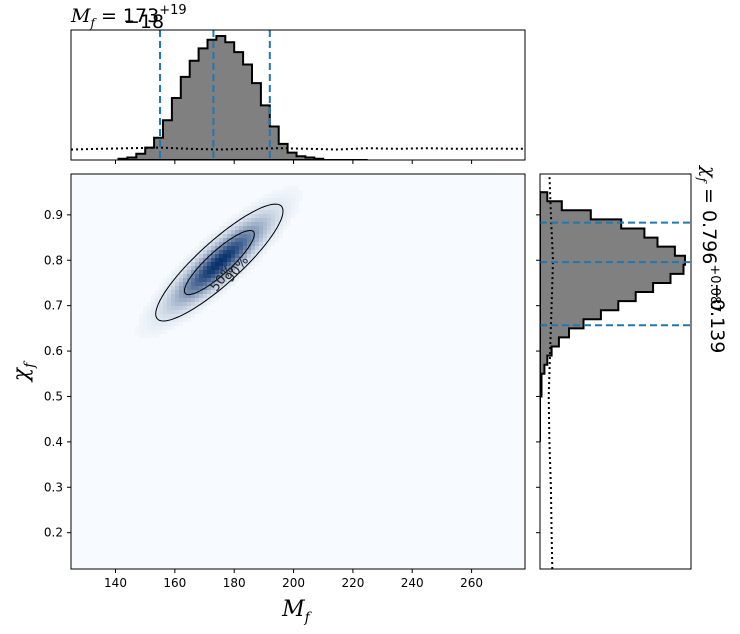 Image resolution: width=740 pixels, height=634 pixels. What do you see at coordinates (93, 23) in the screenshot?
I see `top-title-sub: f` at bounding box center [93, 23].